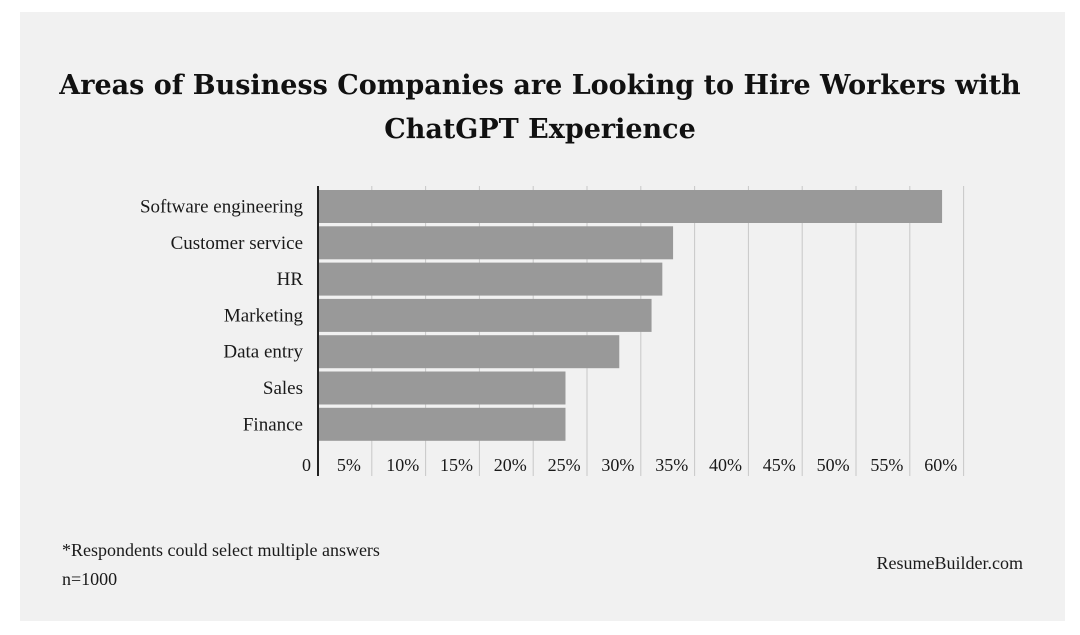 The image size is (1080, 635). What do you see at coordinates (442, 388) in the screenshot?
I see `bar-sales` at bounding box center [442, 388].